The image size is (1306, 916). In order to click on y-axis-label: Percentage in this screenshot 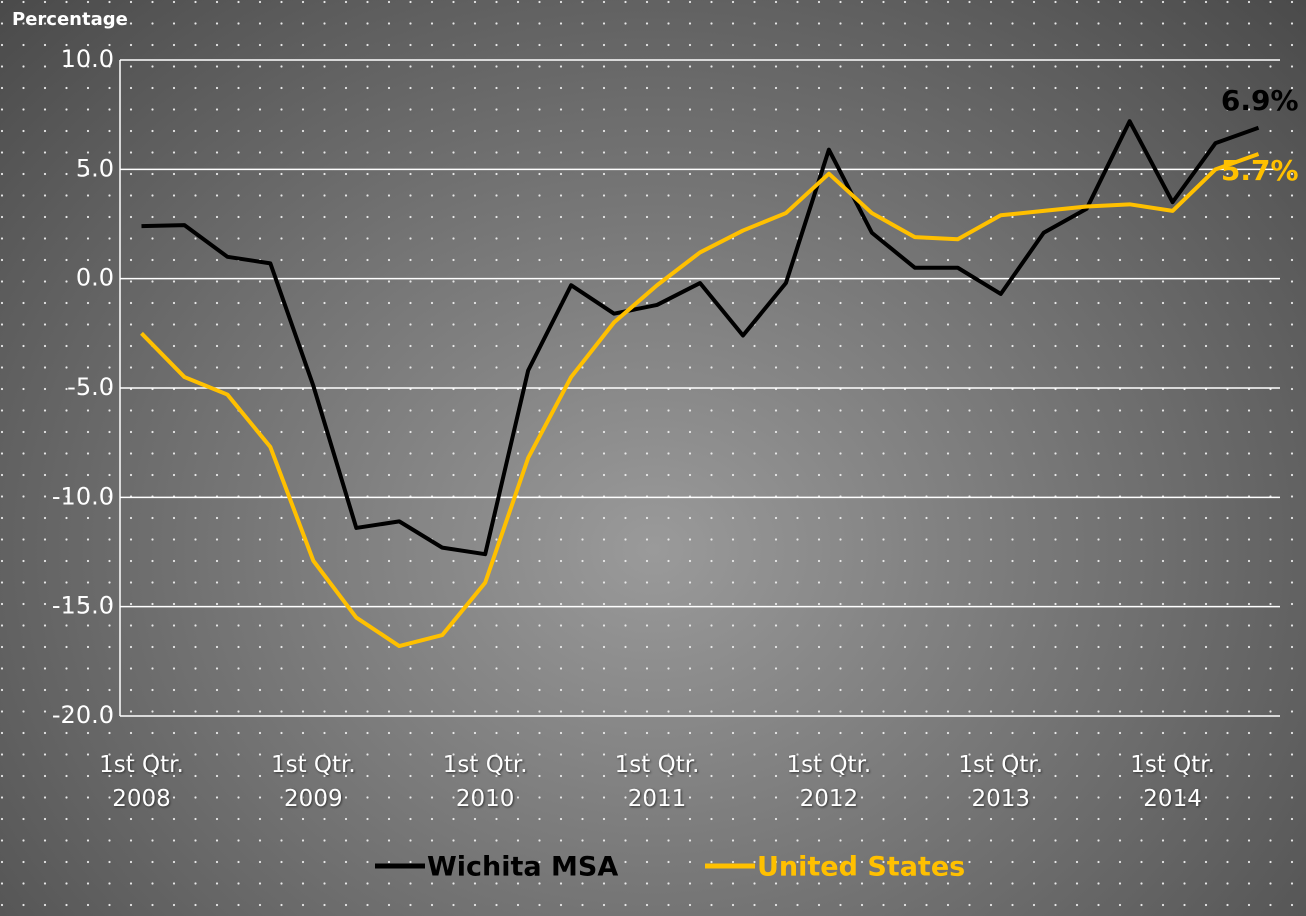, I will do `click(70, 19)`.